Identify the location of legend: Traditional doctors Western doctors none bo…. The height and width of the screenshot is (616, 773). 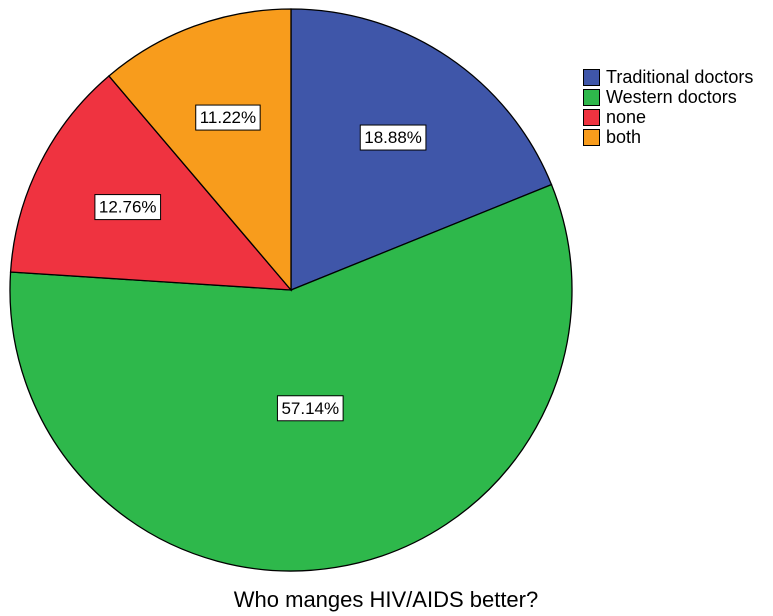
(678, 108).